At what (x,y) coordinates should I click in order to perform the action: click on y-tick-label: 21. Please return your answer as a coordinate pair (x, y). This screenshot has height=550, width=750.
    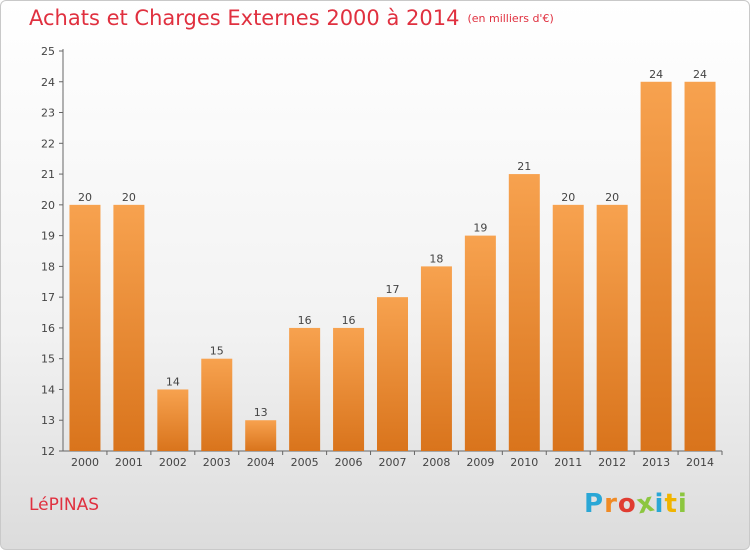
    Looking at the image, I should click on (48, 174).